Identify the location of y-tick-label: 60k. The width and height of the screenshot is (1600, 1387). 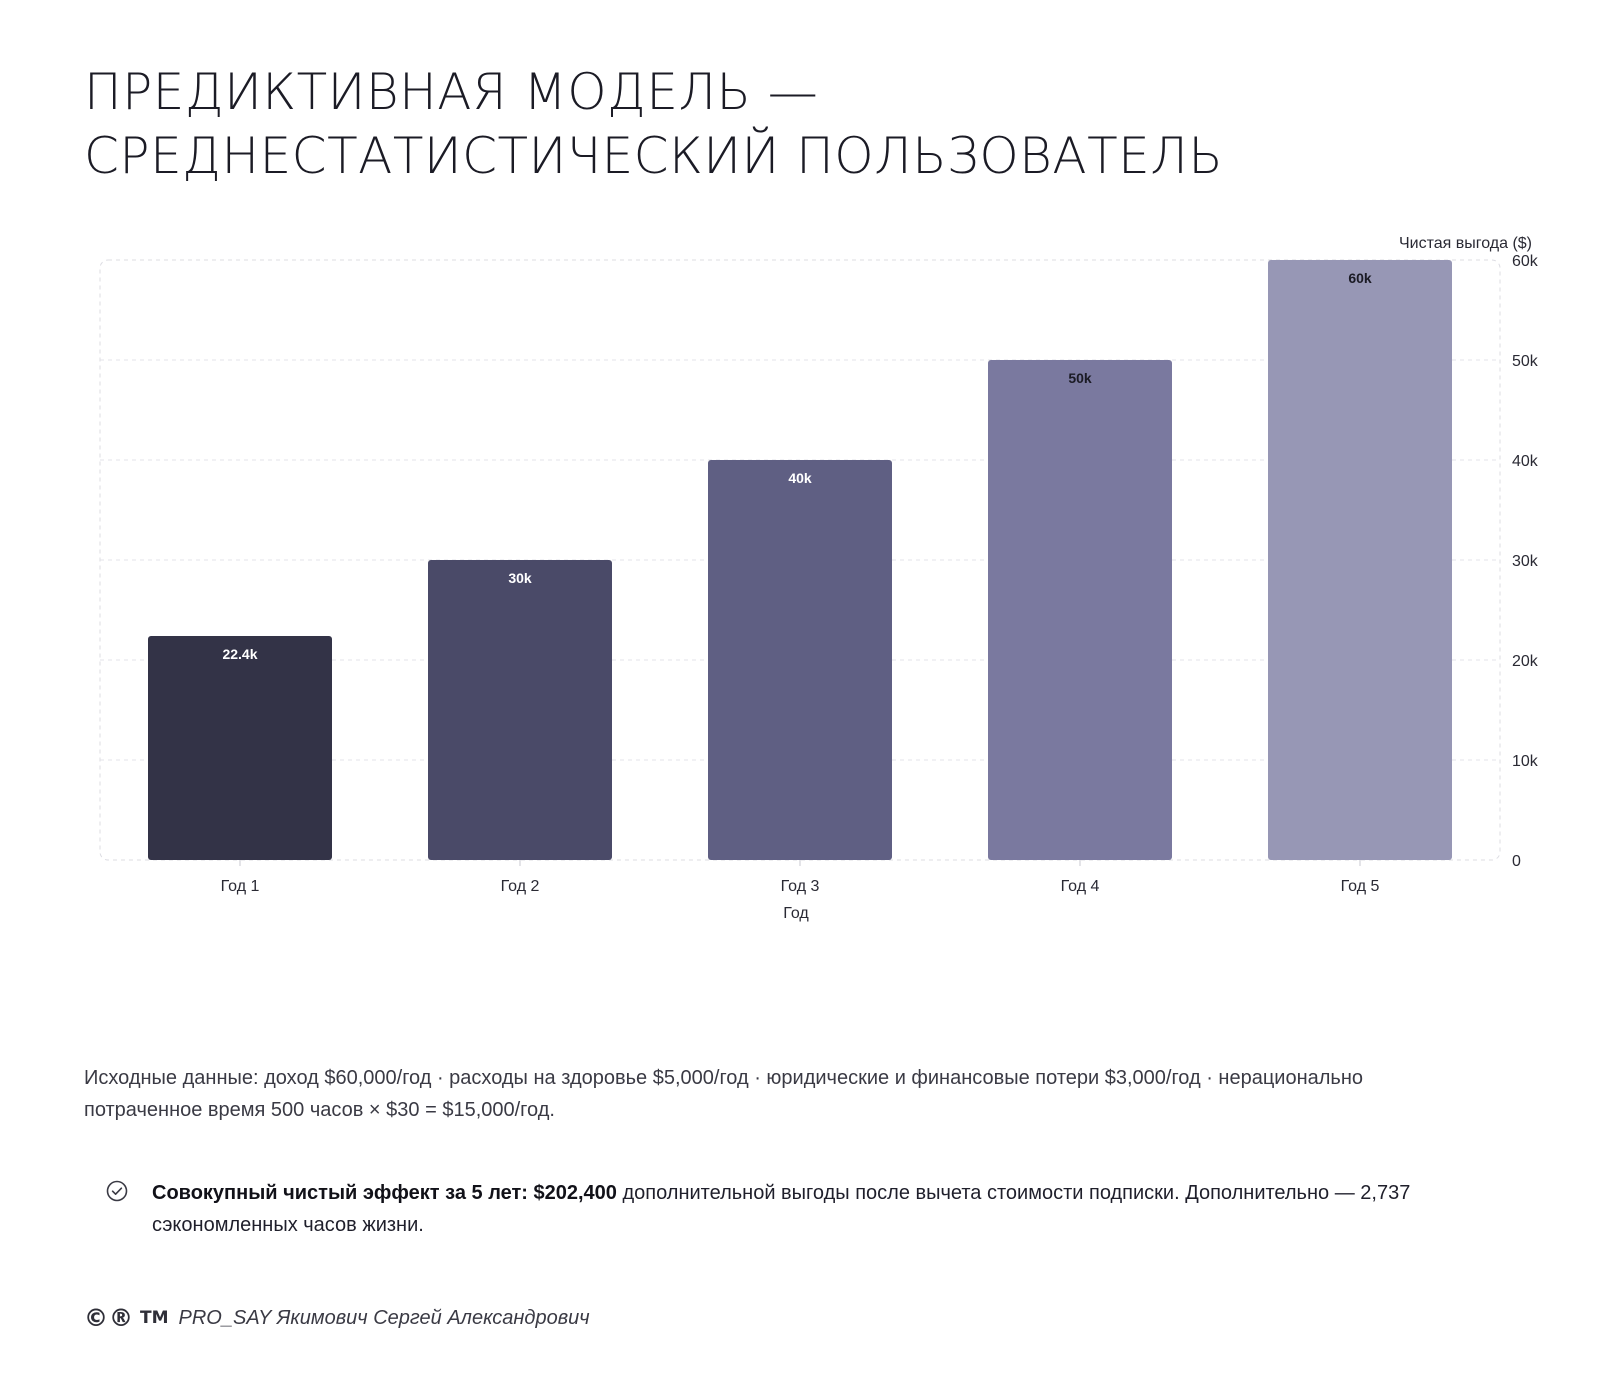
(1525, 261).